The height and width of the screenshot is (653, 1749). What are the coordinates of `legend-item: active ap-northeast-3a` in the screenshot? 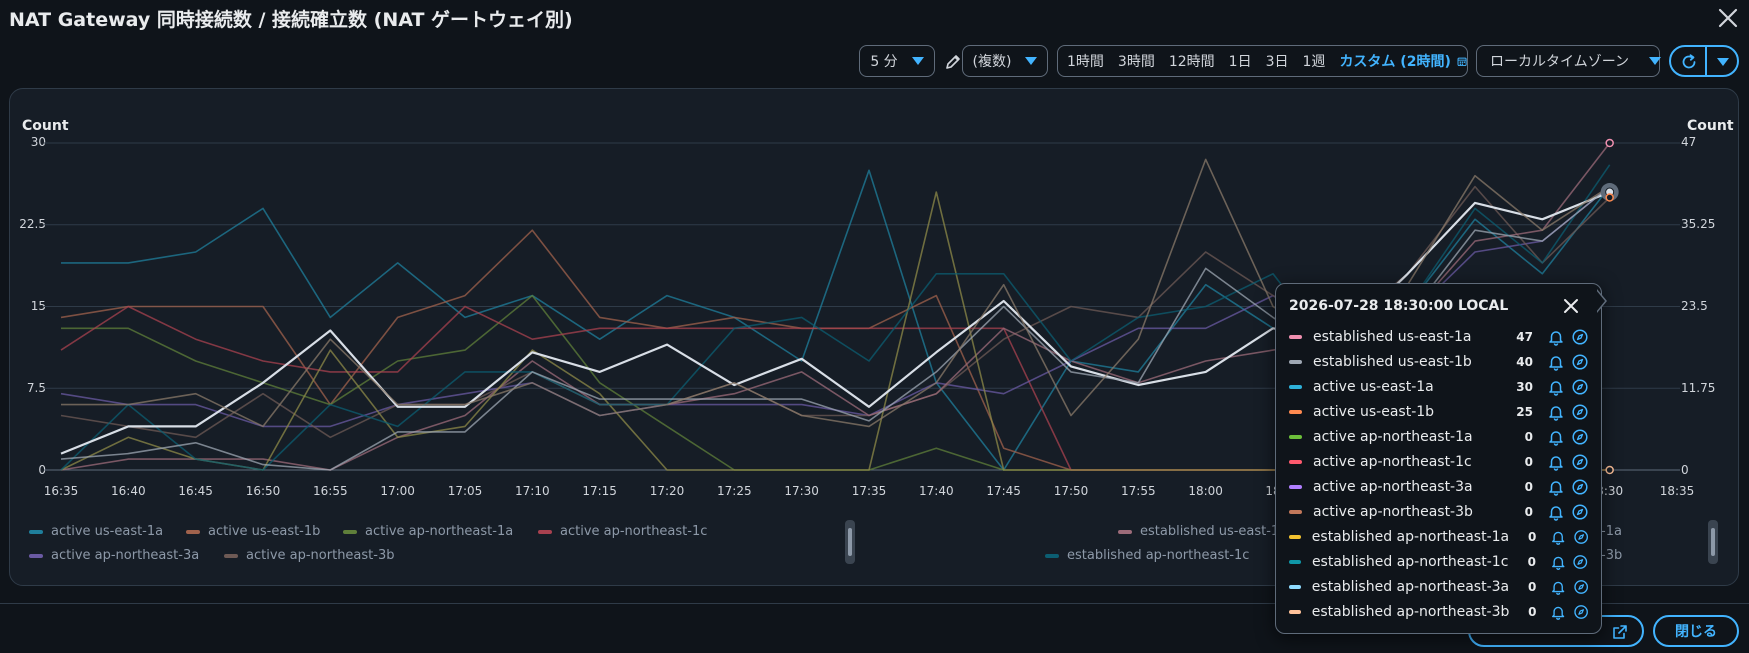 It's located at (114, 555).